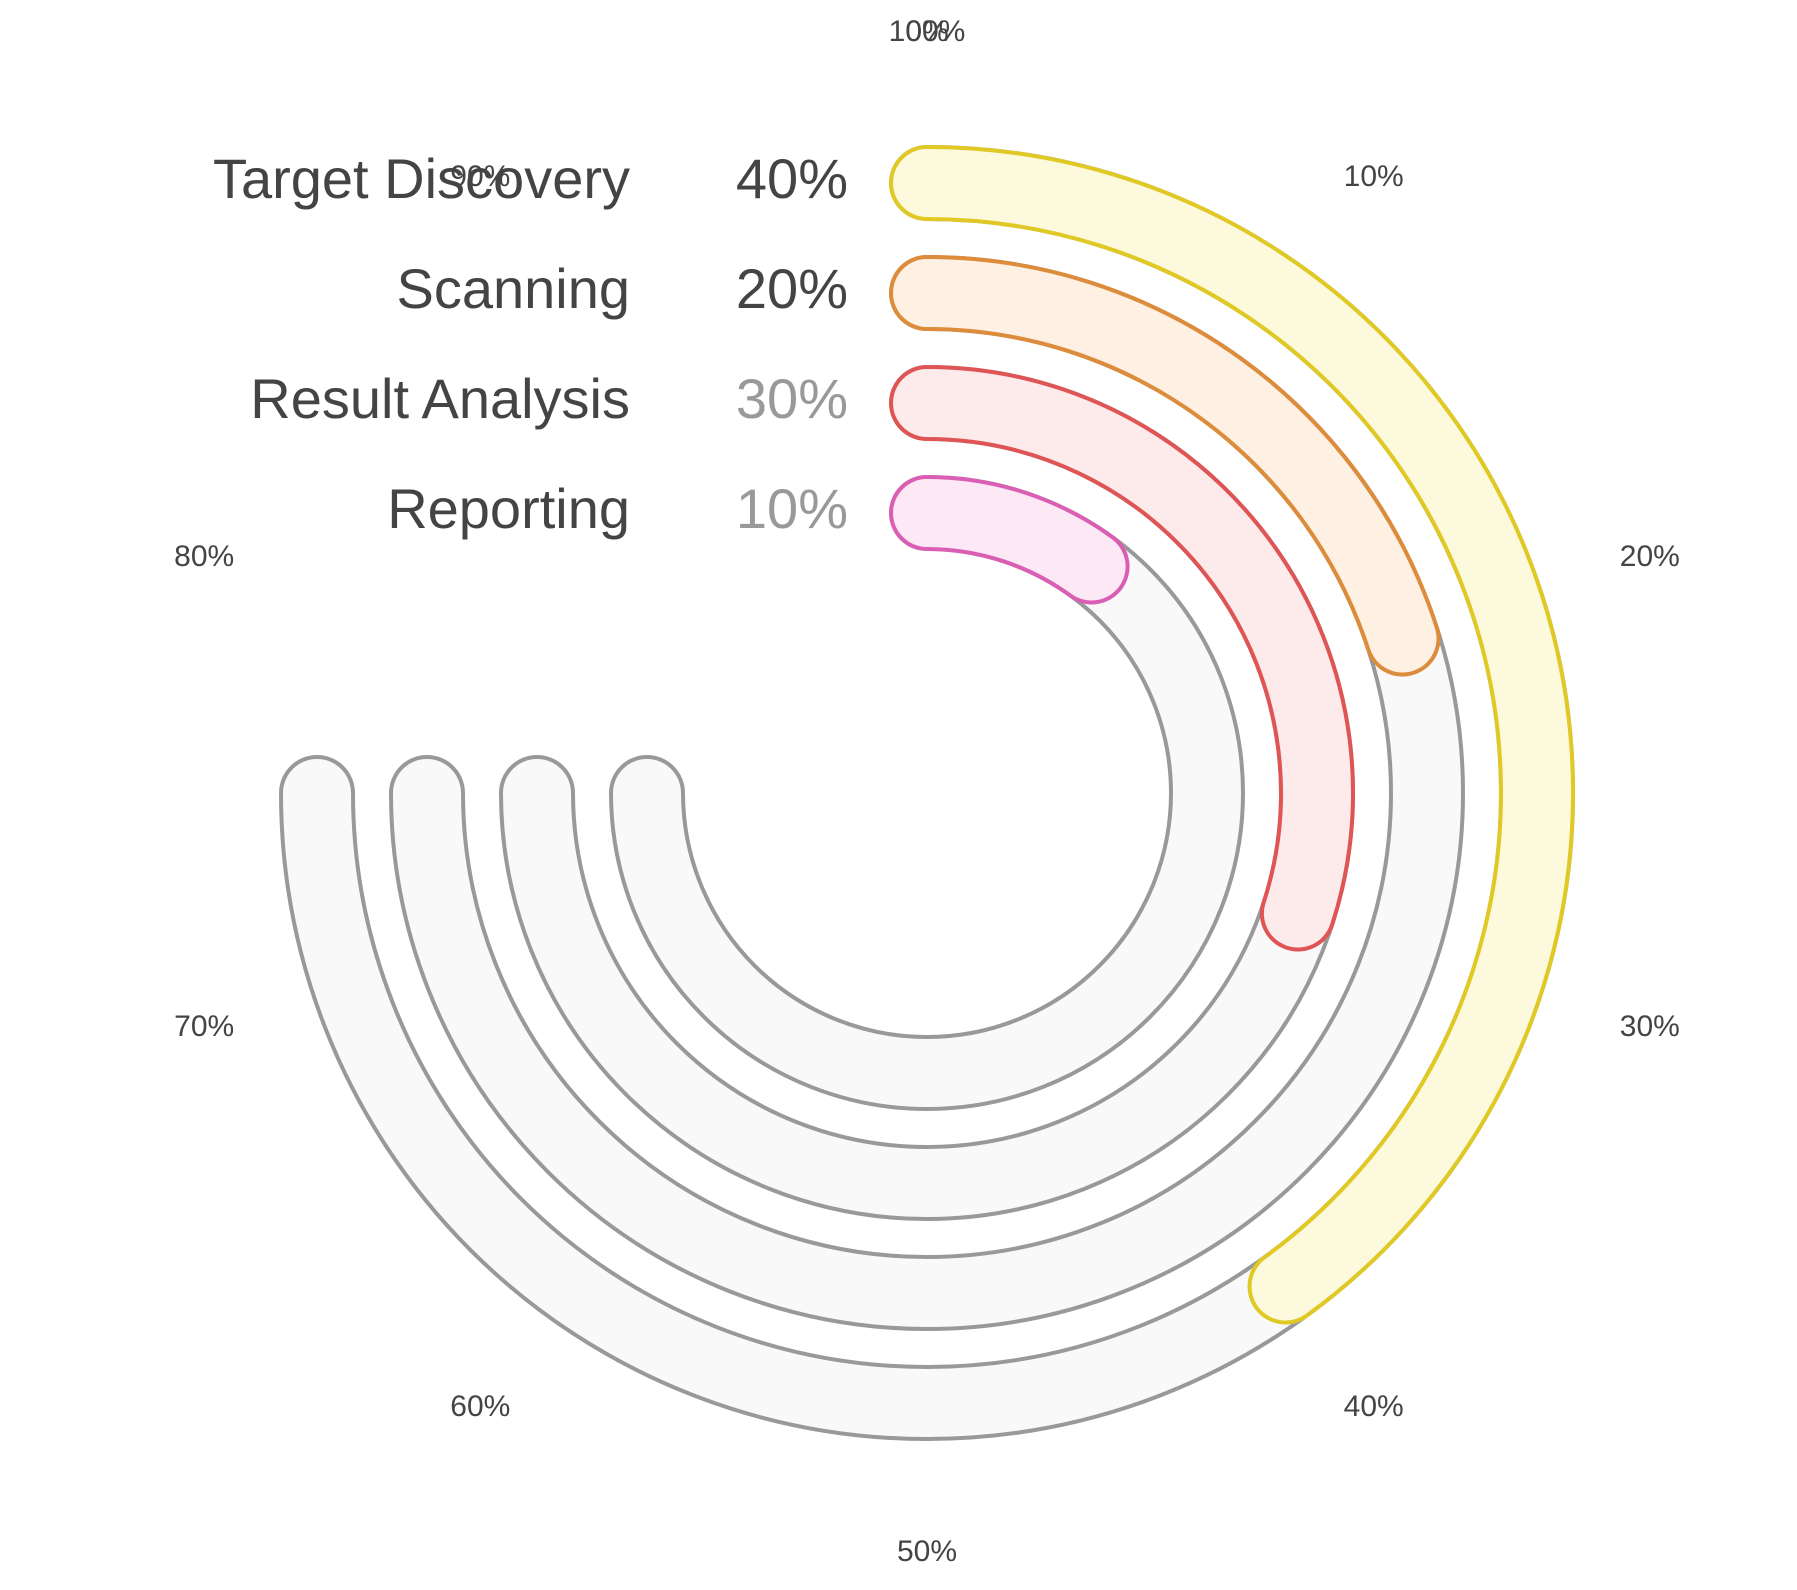  I want to click on tick-label: 40%, so click(1374, 1406).